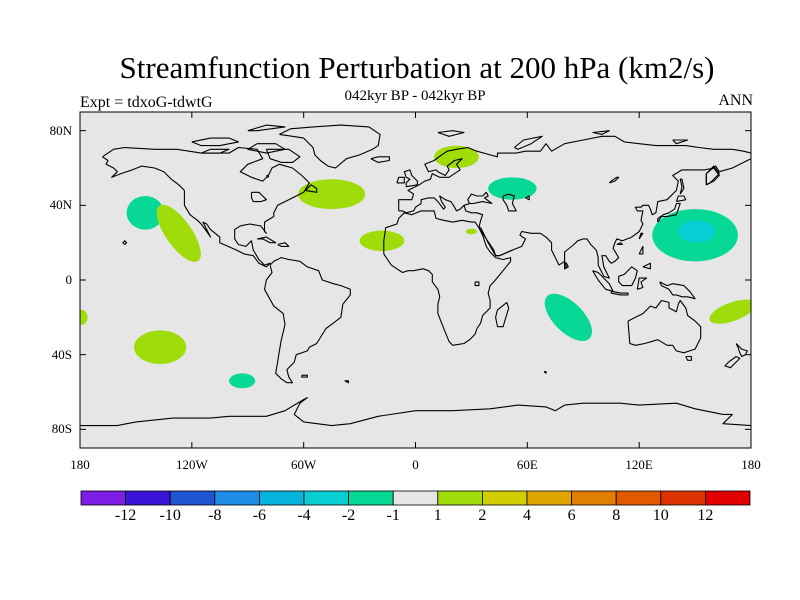 The height and width of the screenshot is (600, 800). Describe the element at coordinates (680, 142) in the screenshot. I see `coastline-new-siberian` at that location.